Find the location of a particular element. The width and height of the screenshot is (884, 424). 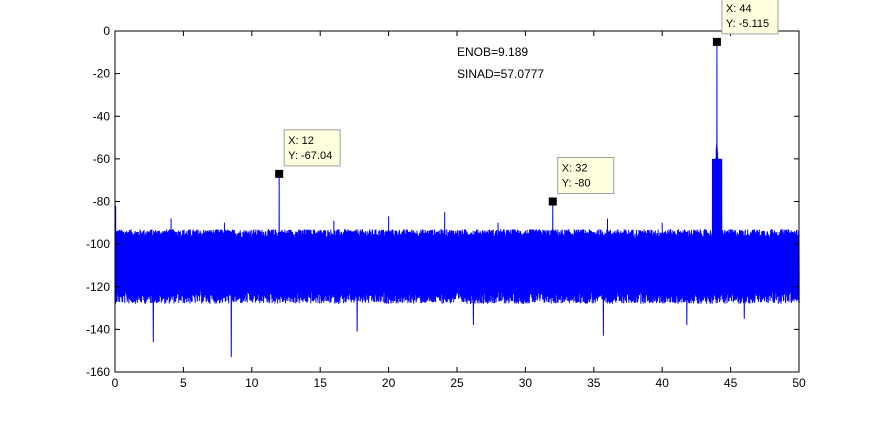

datatip-y-label: Y: -67.04 is located at coordinates (310, 156).